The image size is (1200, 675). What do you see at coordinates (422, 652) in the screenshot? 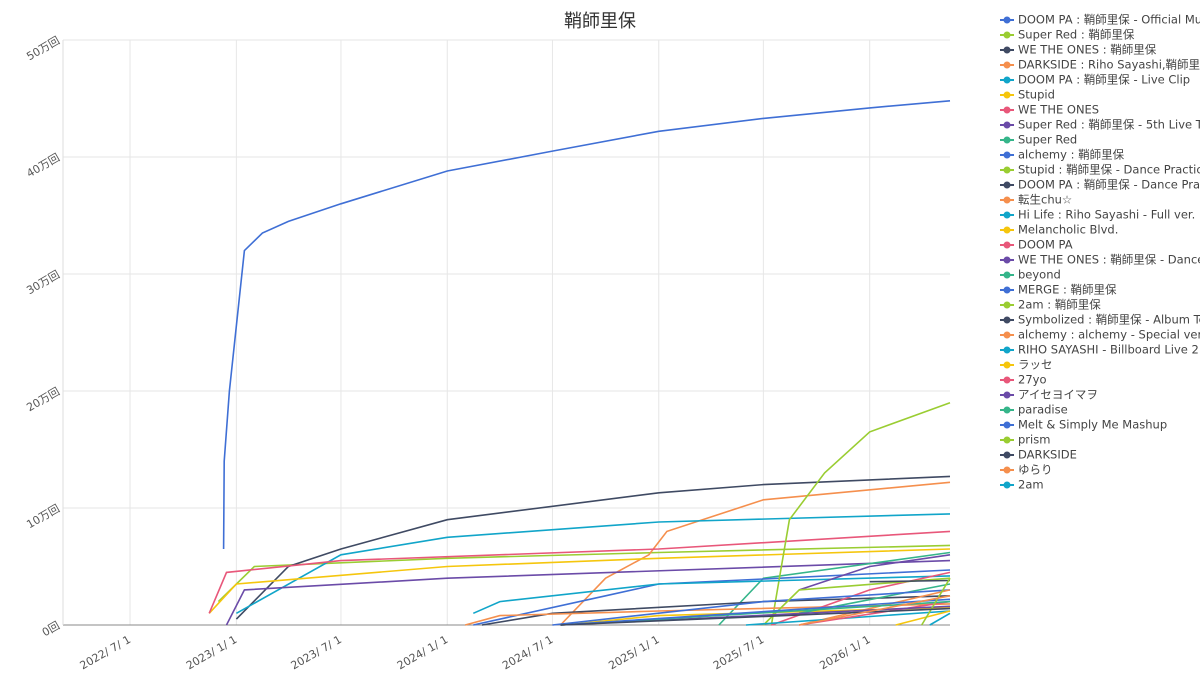
I see `x-tick-label: 2024/ 1/ 1` at bounding box center [422, 652].